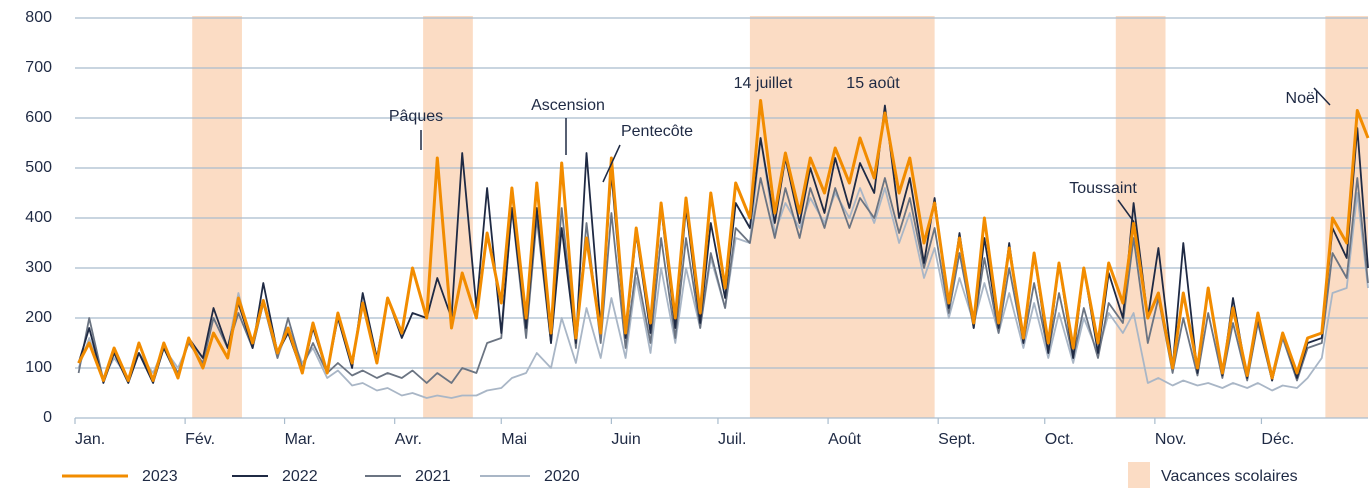 Image resolution: width=1371 pixels, height=488 pixels. What do you see at coordinates (562, 476) in the screenshot?
I see `legend-label: 2020` at bounding box center [562, 476].